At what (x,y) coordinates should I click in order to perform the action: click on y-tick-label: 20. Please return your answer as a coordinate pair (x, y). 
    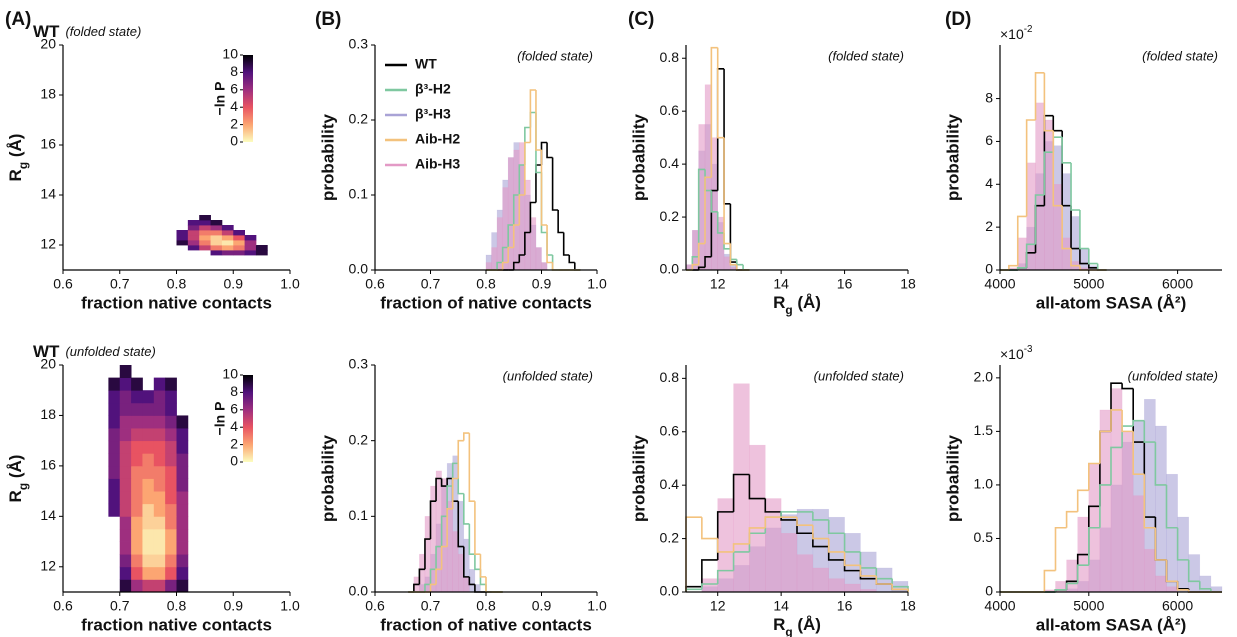
    Looking at the image, I should click on (48, 44).